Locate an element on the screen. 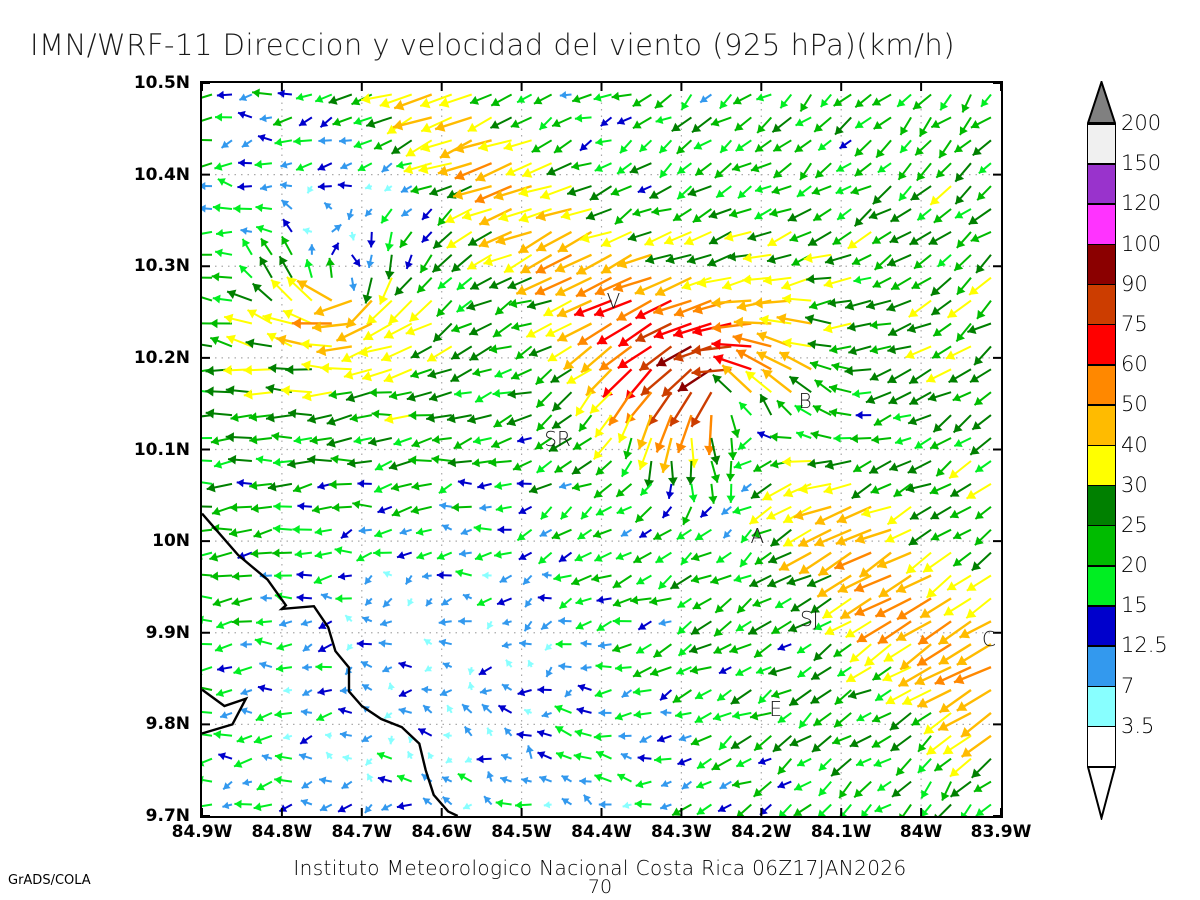 This screenshot has width=1200, height=900. x-tick-label: 84.4W is located at coordinates (601, 832).